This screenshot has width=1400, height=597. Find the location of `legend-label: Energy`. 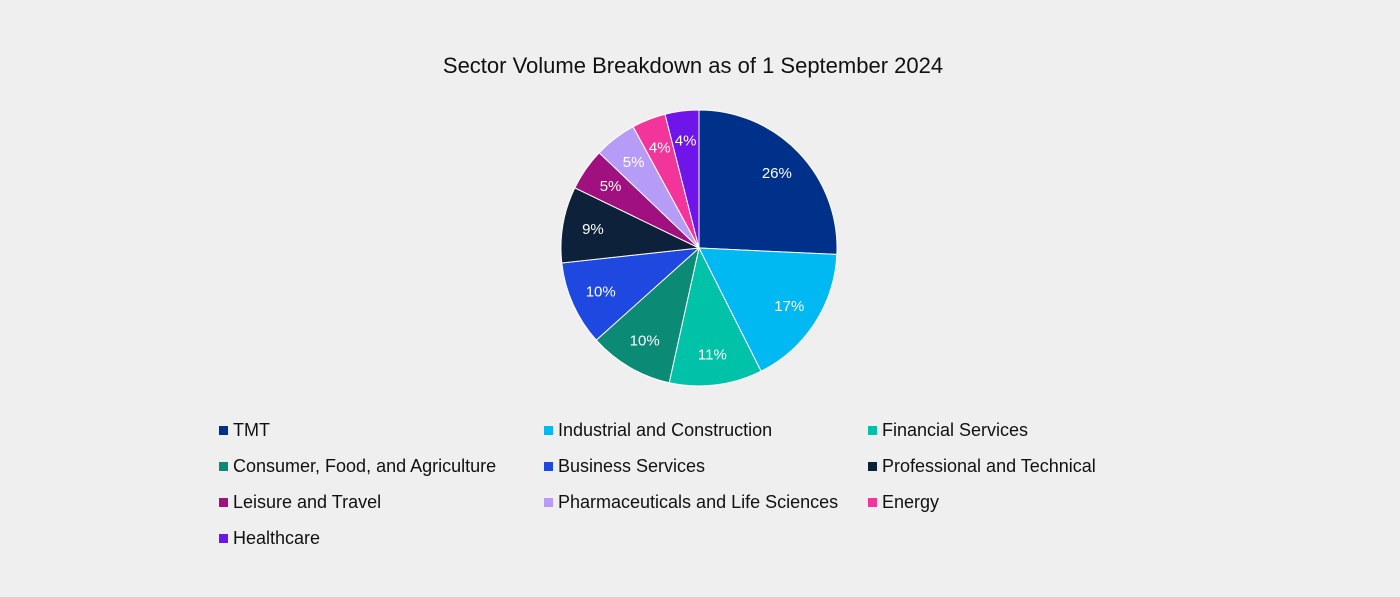

legend-label: Energy is located at coordinates (911, 501).